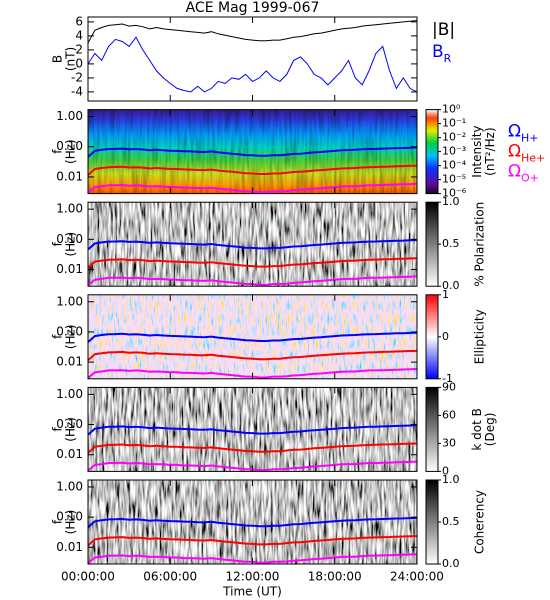  What do you see at coordinates (447, 378) in the screenshot?
I see `colorbar-tick-label: -1` at bounding box center [447, 378].